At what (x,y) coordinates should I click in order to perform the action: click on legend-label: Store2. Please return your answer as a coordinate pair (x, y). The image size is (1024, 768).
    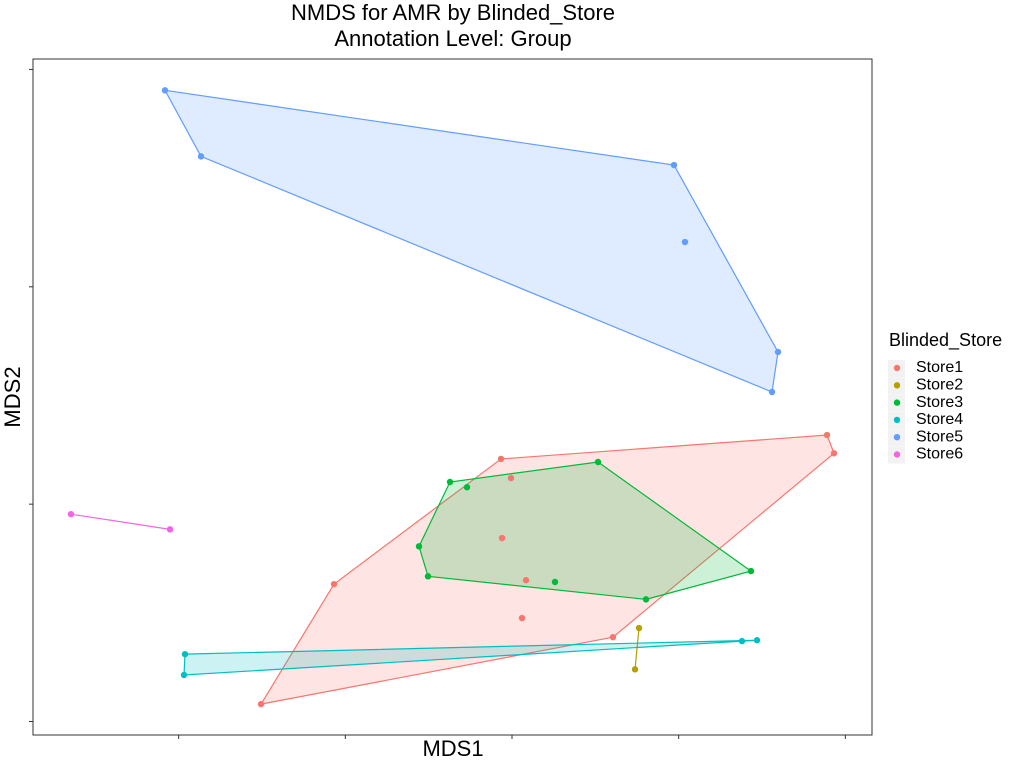
    Looking at the image, I should click on (939, 385).